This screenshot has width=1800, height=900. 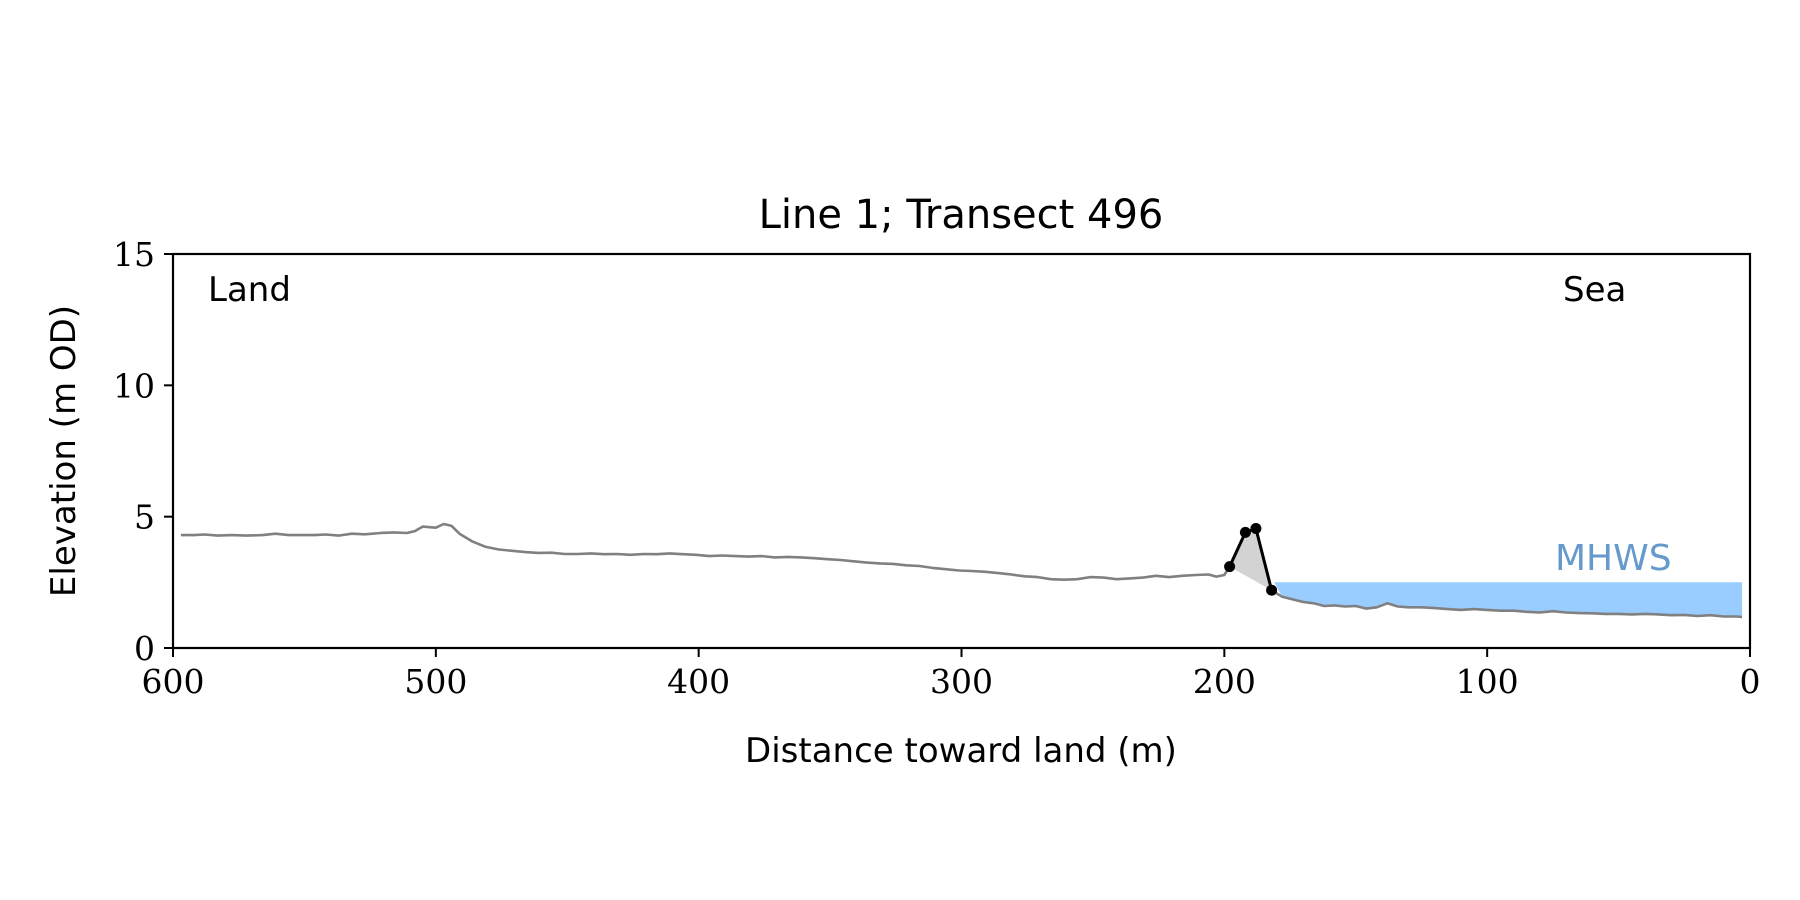 What do you see at coordinates (698, 681) in the screenshot?
I see `x-tick-label: 400` at bounding box center [698, 681].